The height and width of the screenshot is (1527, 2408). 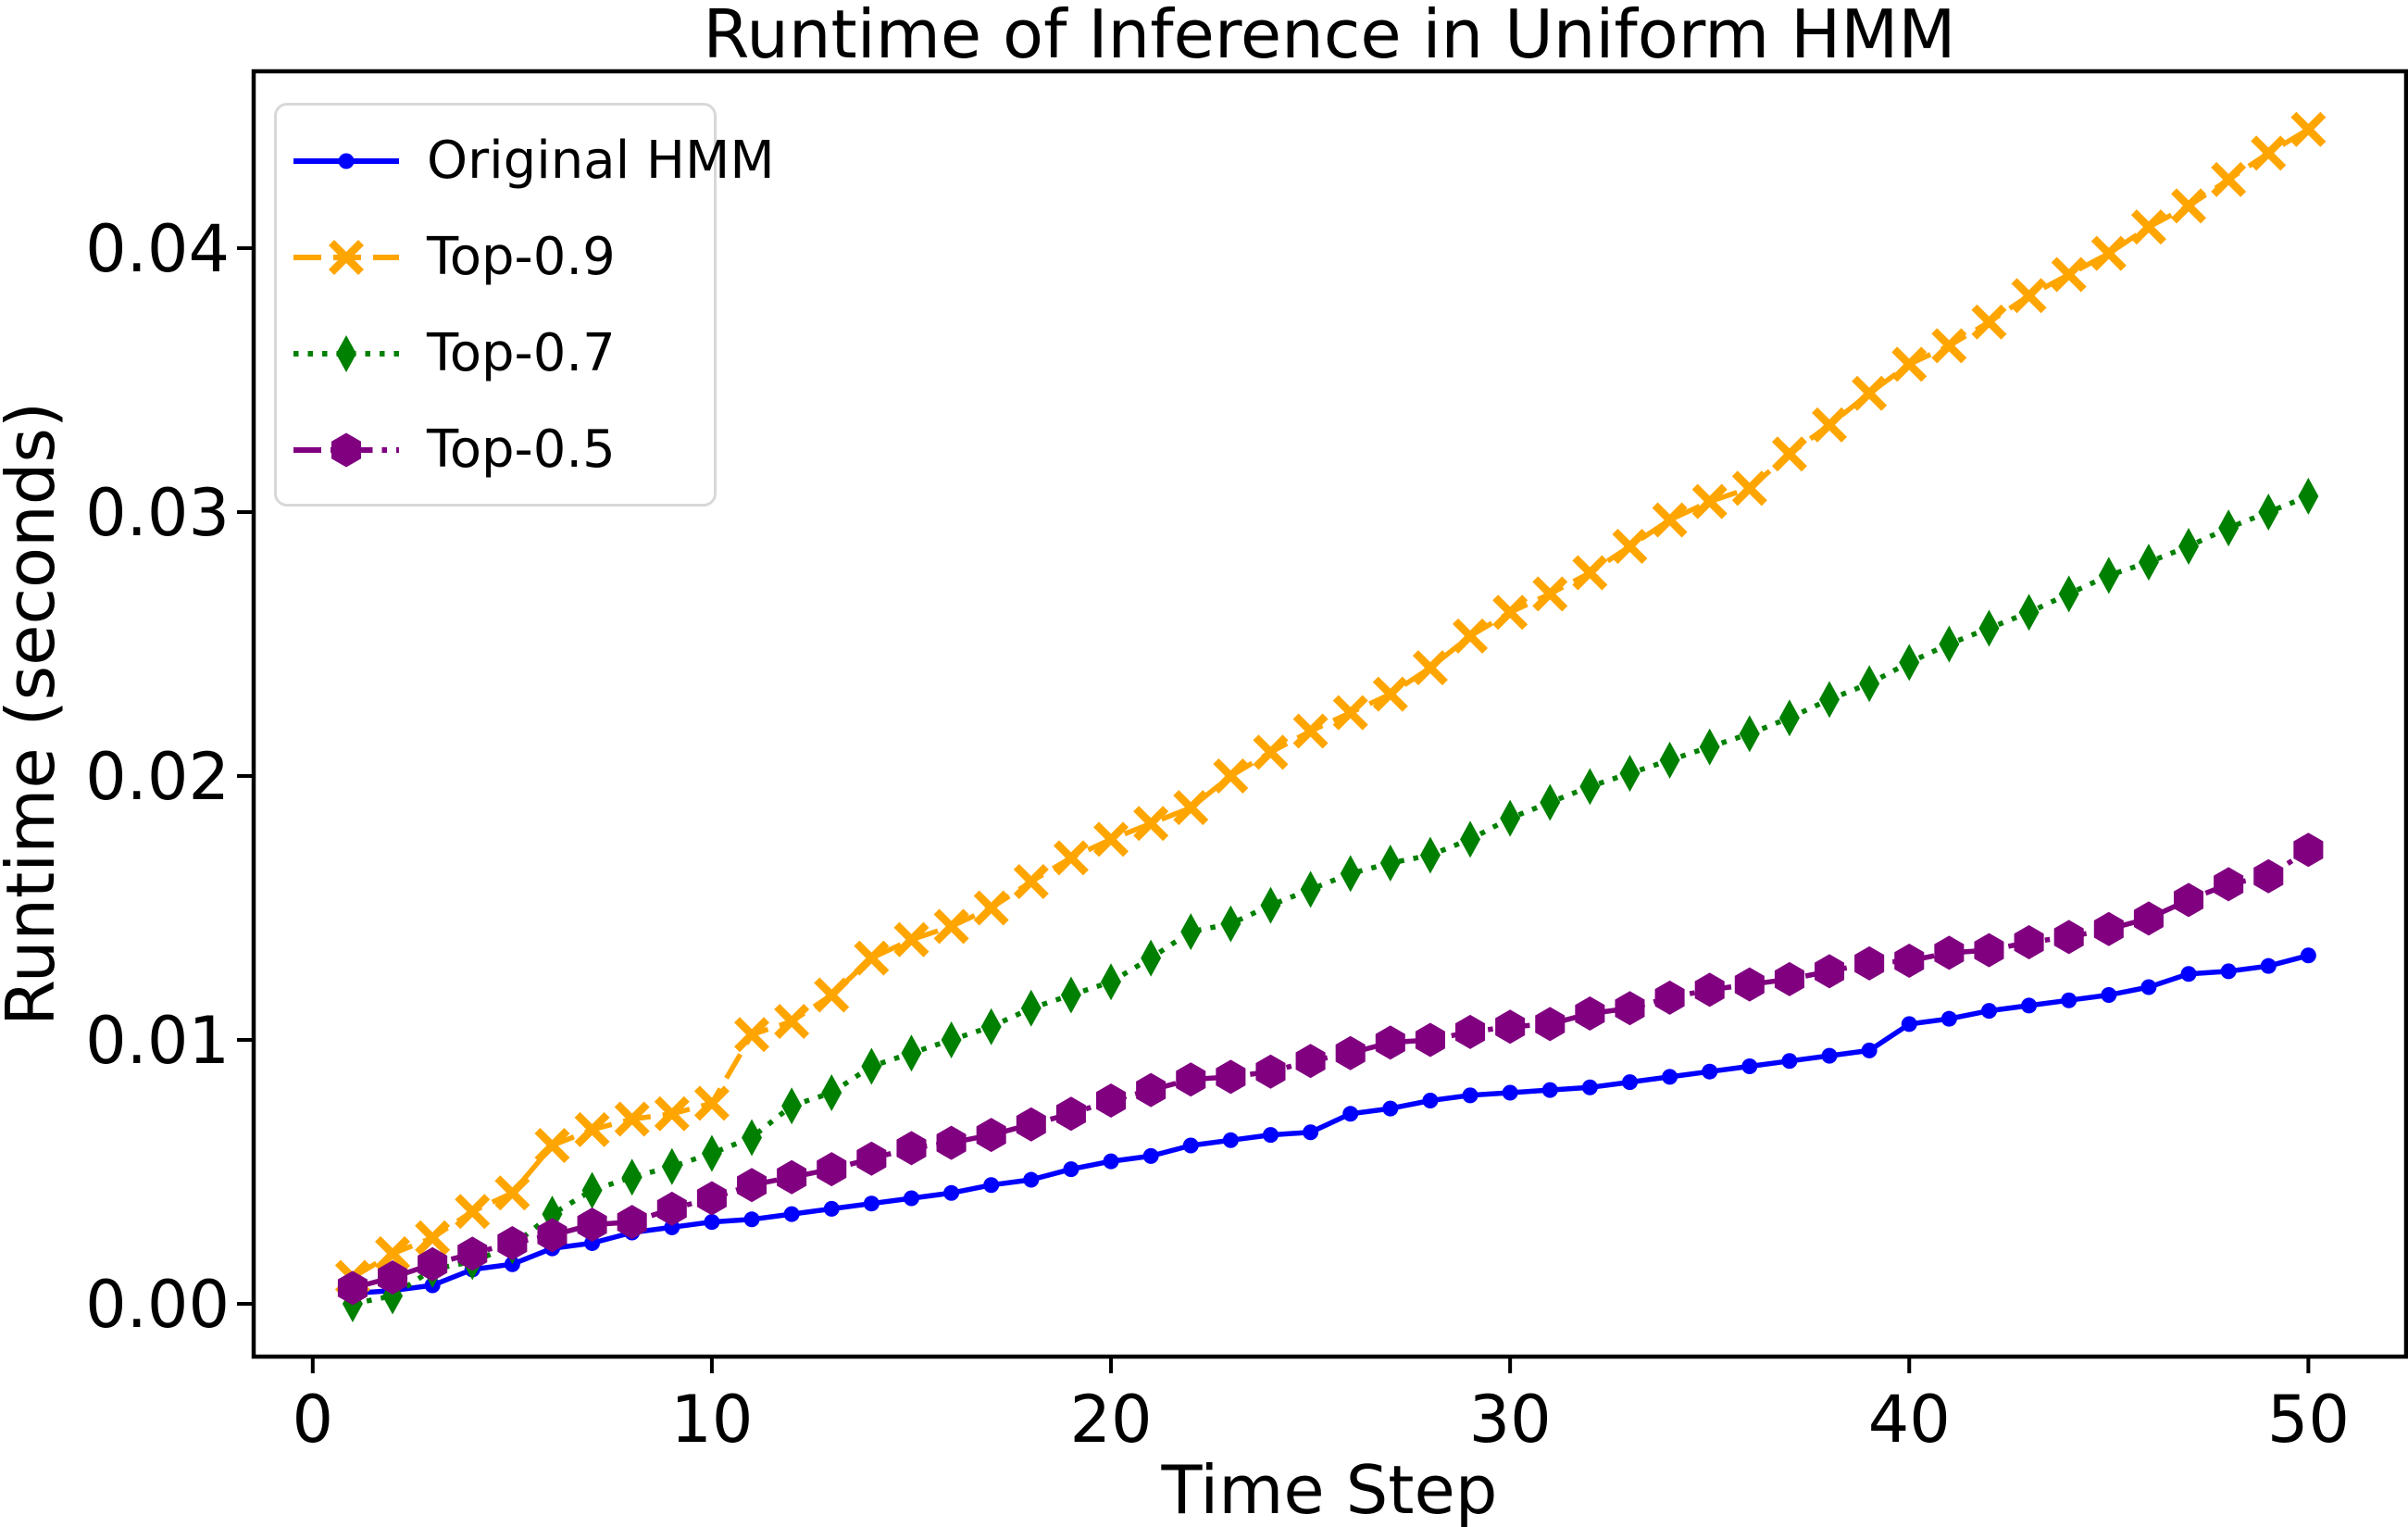 I want to click on legend-sample-original-hmm, so click(x=346, y=161).